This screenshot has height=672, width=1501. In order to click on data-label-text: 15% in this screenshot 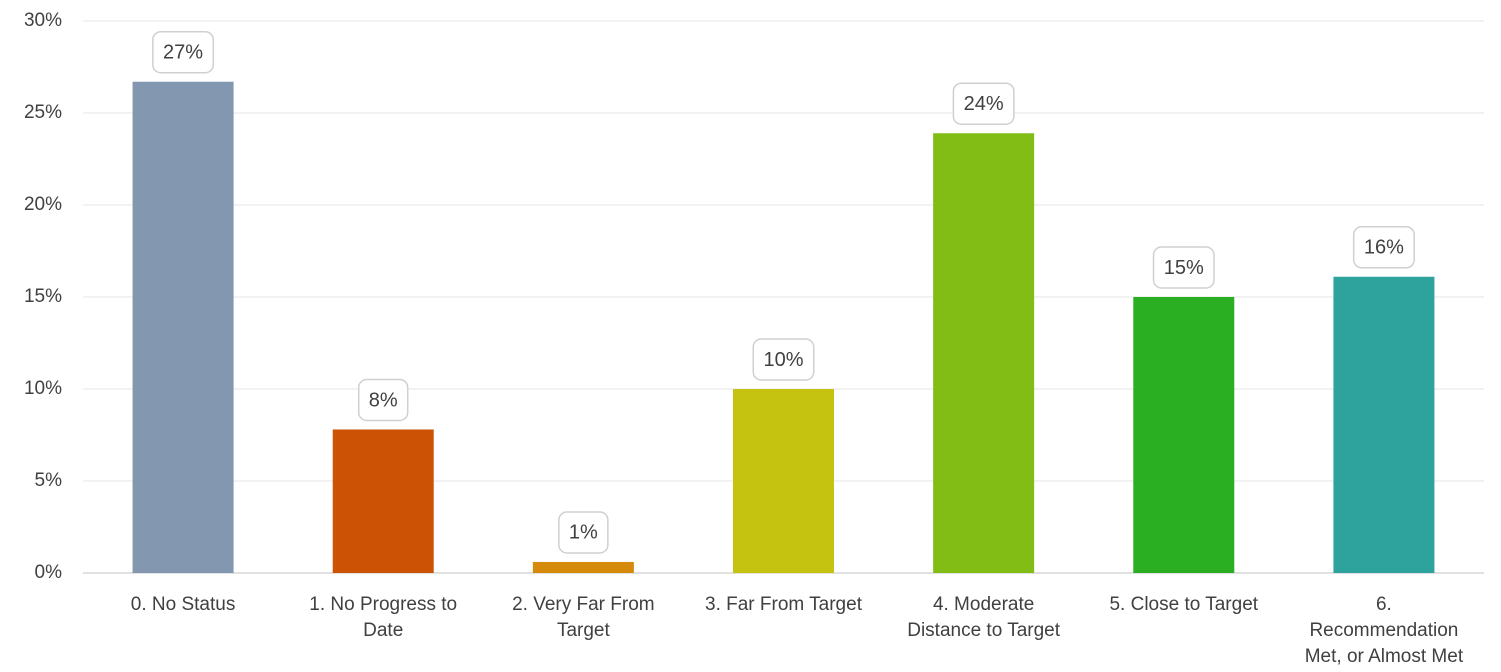, I will do `click(1184, 268)`.